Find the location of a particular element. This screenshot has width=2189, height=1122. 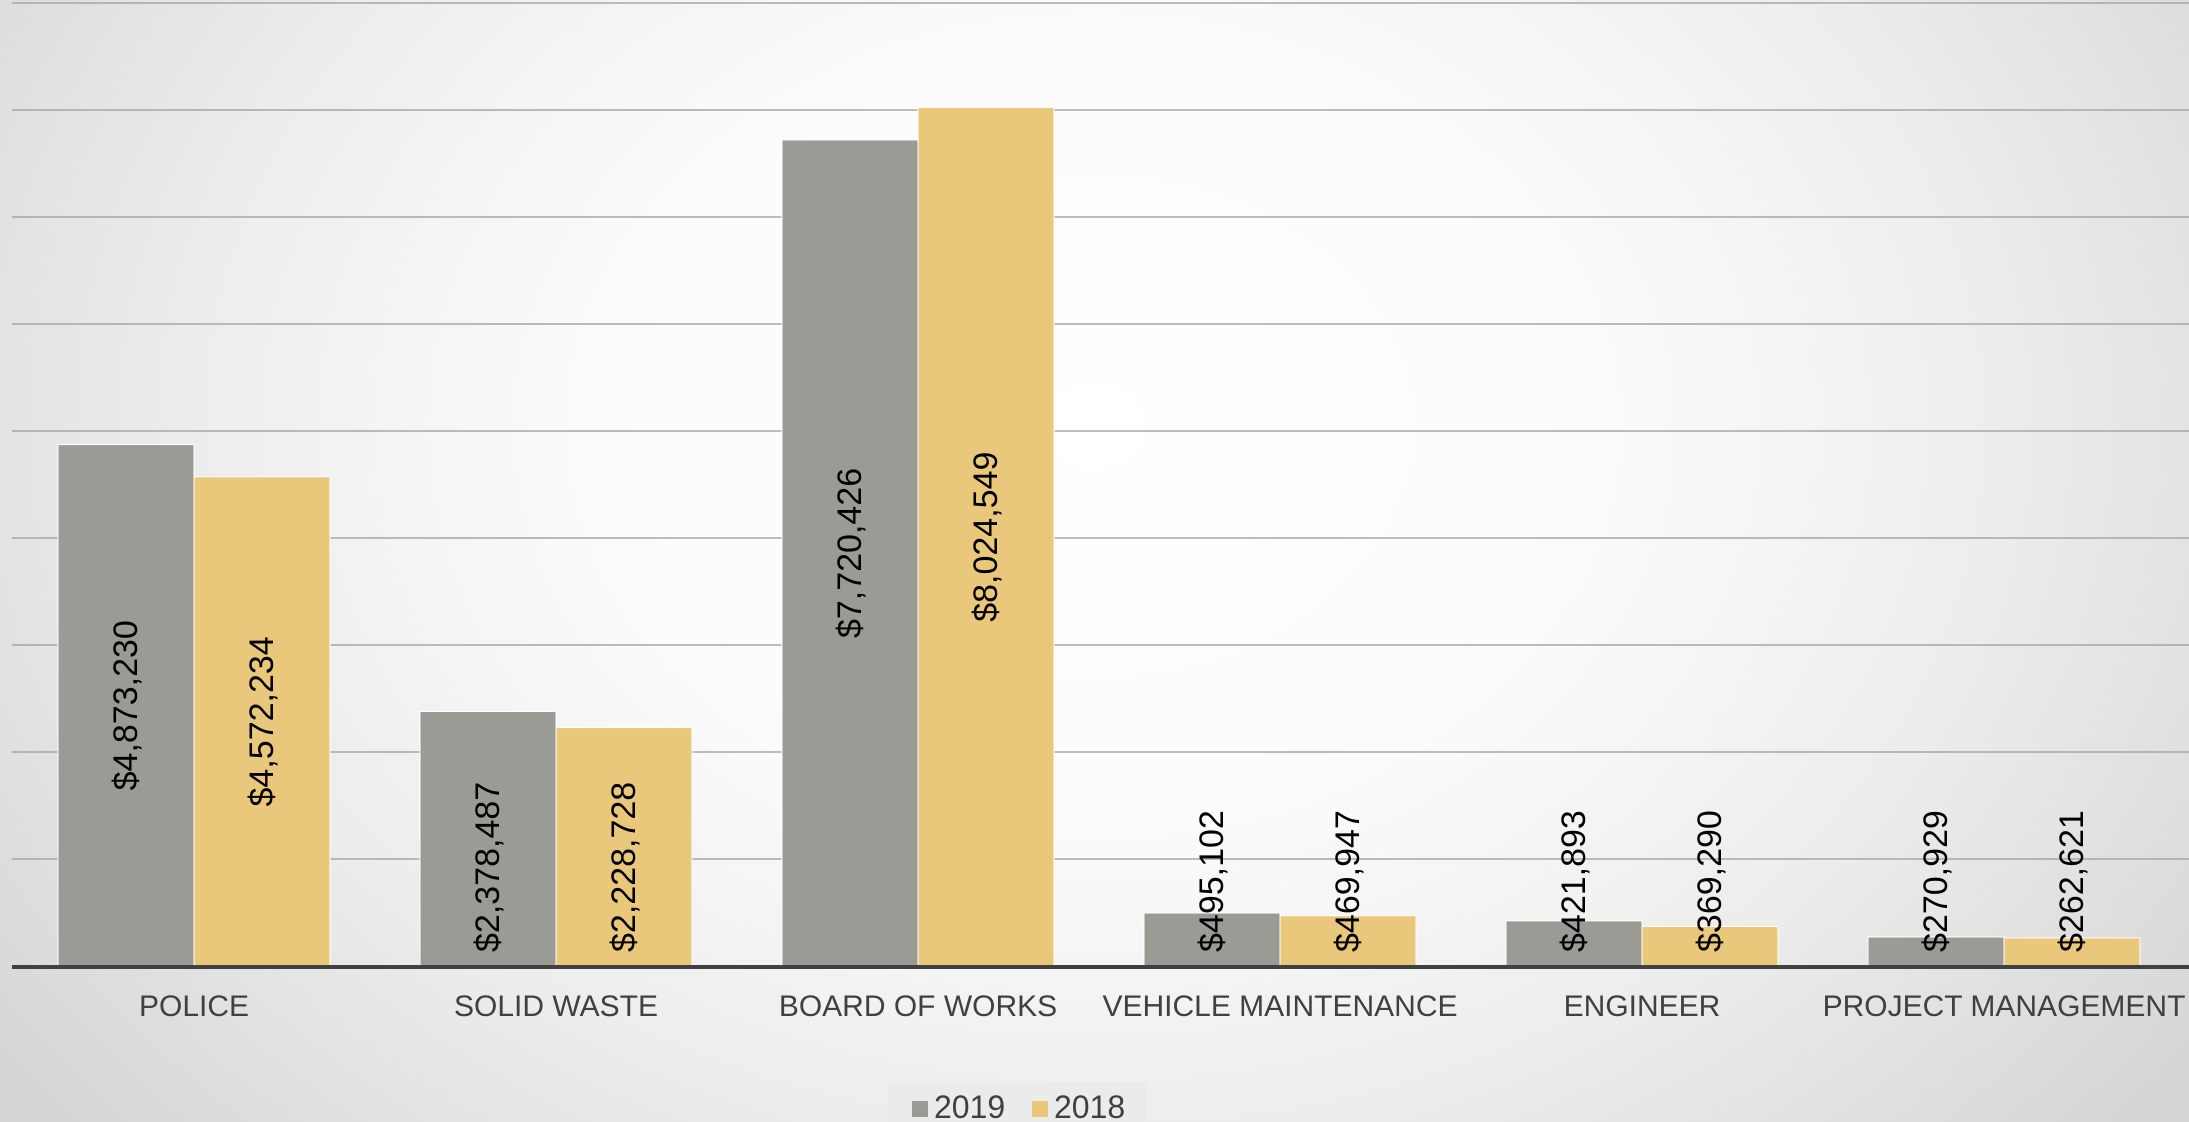

legend-background is located at coordinates (1017, 1102).